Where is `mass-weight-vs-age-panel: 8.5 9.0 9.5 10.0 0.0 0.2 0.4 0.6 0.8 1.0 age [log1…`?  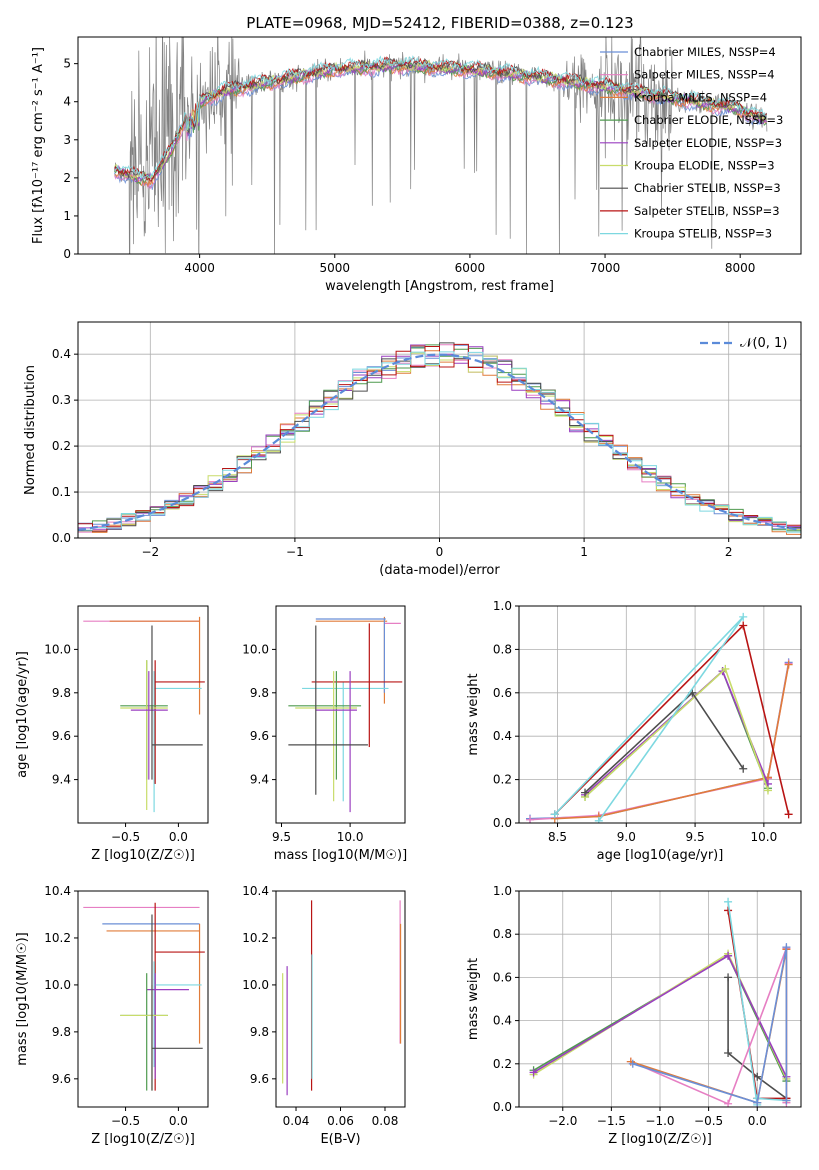
mass-weight-vs-age-panel: 8.5 9.0 9.5 10.0 0.0 0.2 0.4 0.6 0.8 1.0 age [log1… is located at coordinates (634, 731).